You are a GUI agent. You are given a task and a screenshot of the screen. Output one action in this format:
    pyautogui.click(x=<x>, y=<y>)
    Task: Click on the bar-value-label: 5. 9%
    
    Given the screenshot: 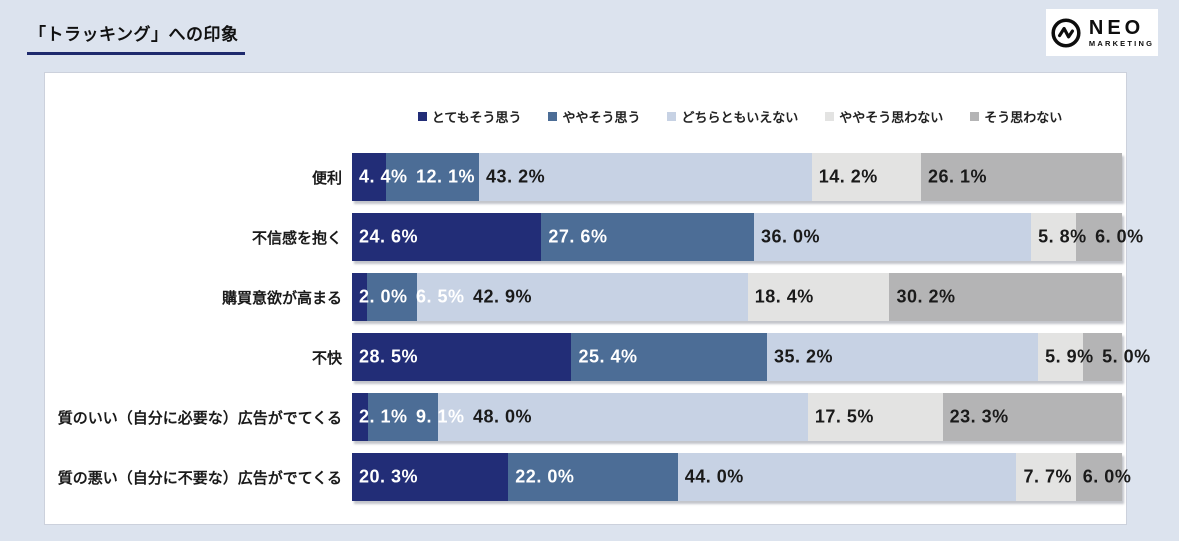 What is the action you would take?
    pyautogui.click(x=1069, y=356)
    